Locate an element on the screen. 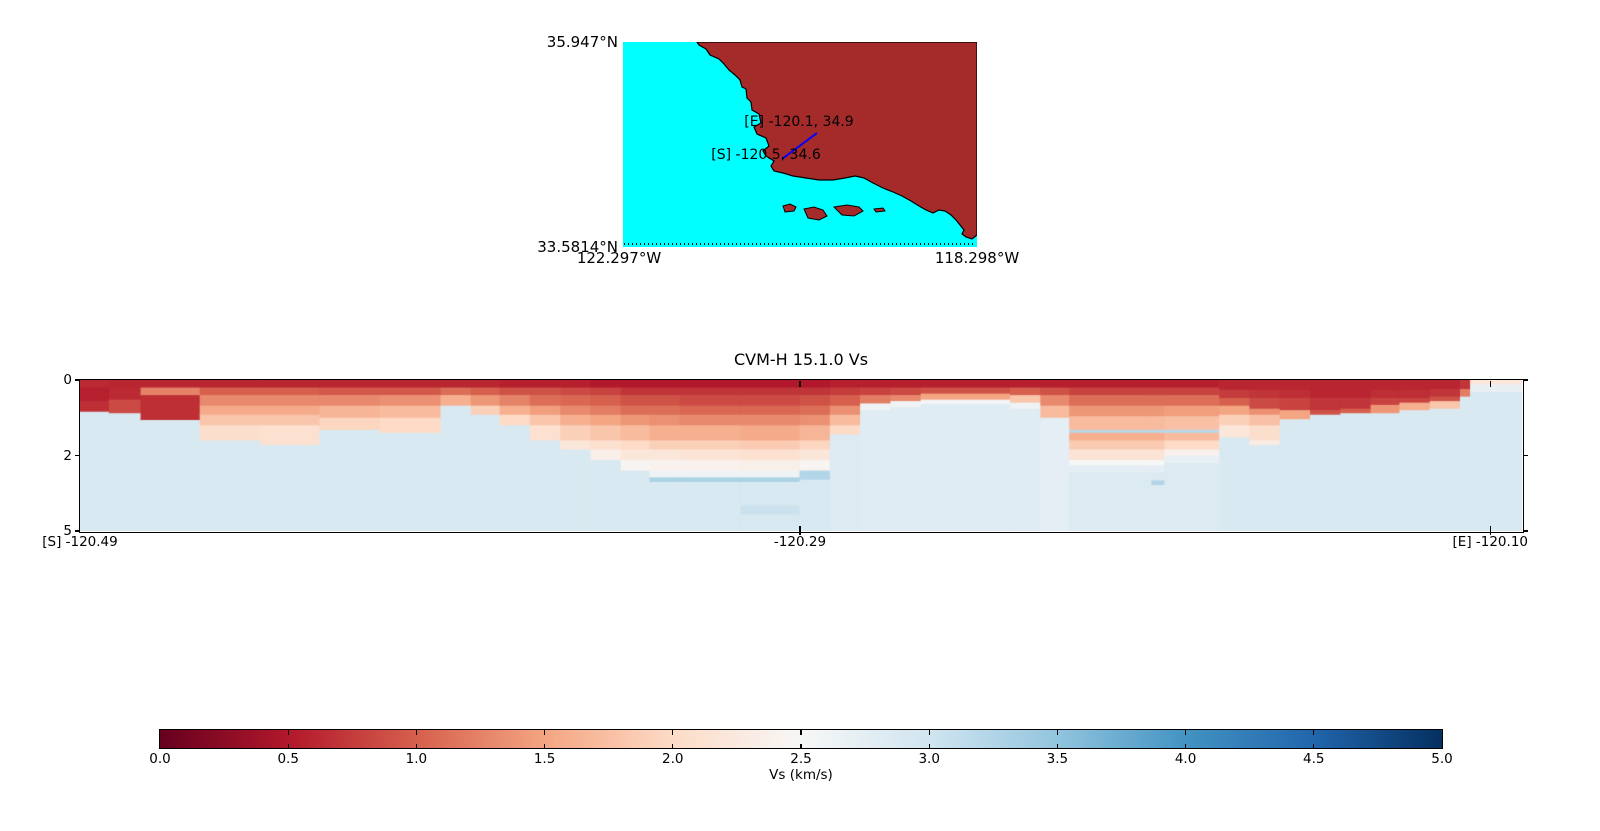 The height and width of the screenshot is (831, 1600). map-inset: [E] -120.1, 34.9 [S] -120.5, 34.6 is located at coordinates (800, 144).